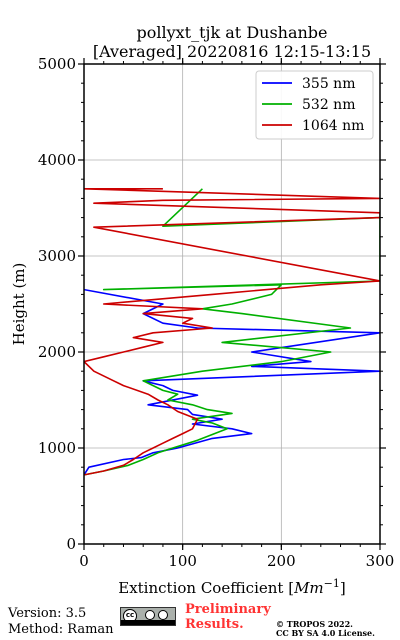 The image size is (400, 640). Describe the element at coordinates (47, 613) in the screenshot. I see `version-text: Version: 3.5` at that location.